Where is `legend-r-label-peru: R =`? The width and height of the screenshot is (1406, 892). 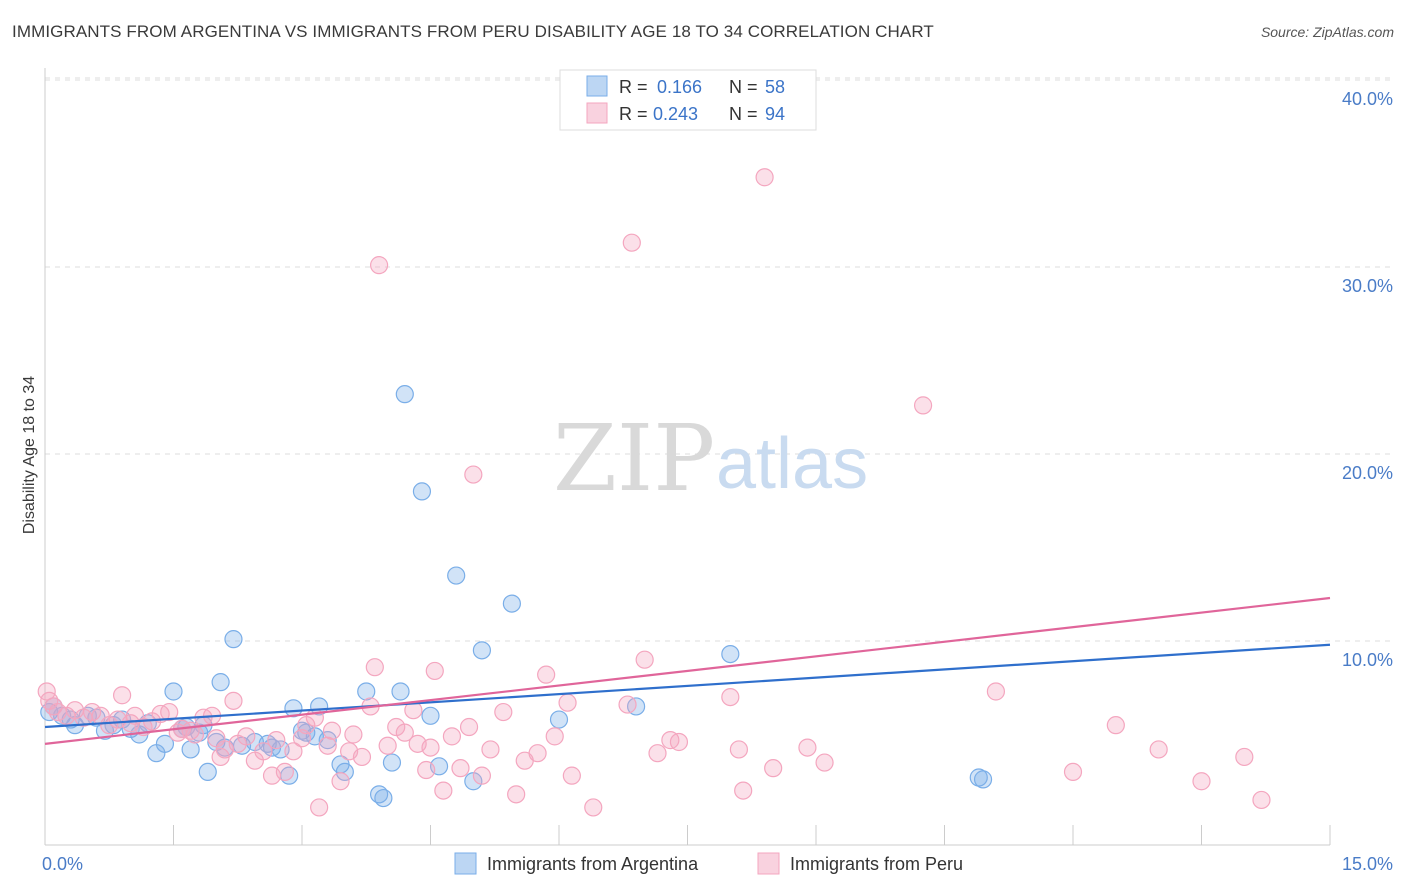 legend-r-label-peru: R = is located at coordinates (633, 114).